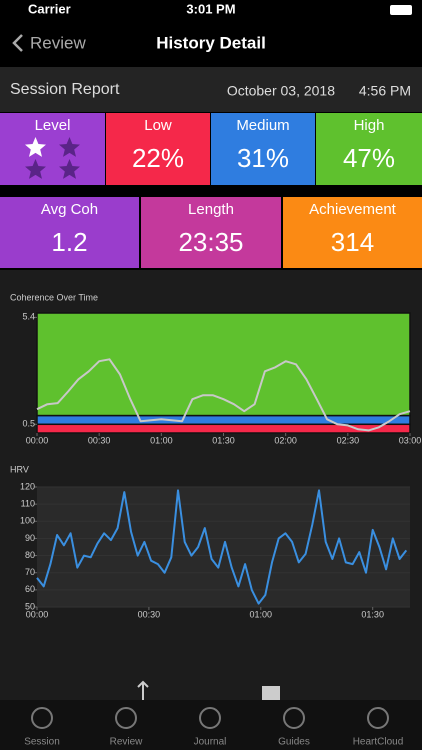 Image resolution: width=422 pixels, height=750 pixels. What do you see at coordinates (69, 209) in the screenshot?
I see `tile-label: Avg Coh` at bounding box center [69, 209].